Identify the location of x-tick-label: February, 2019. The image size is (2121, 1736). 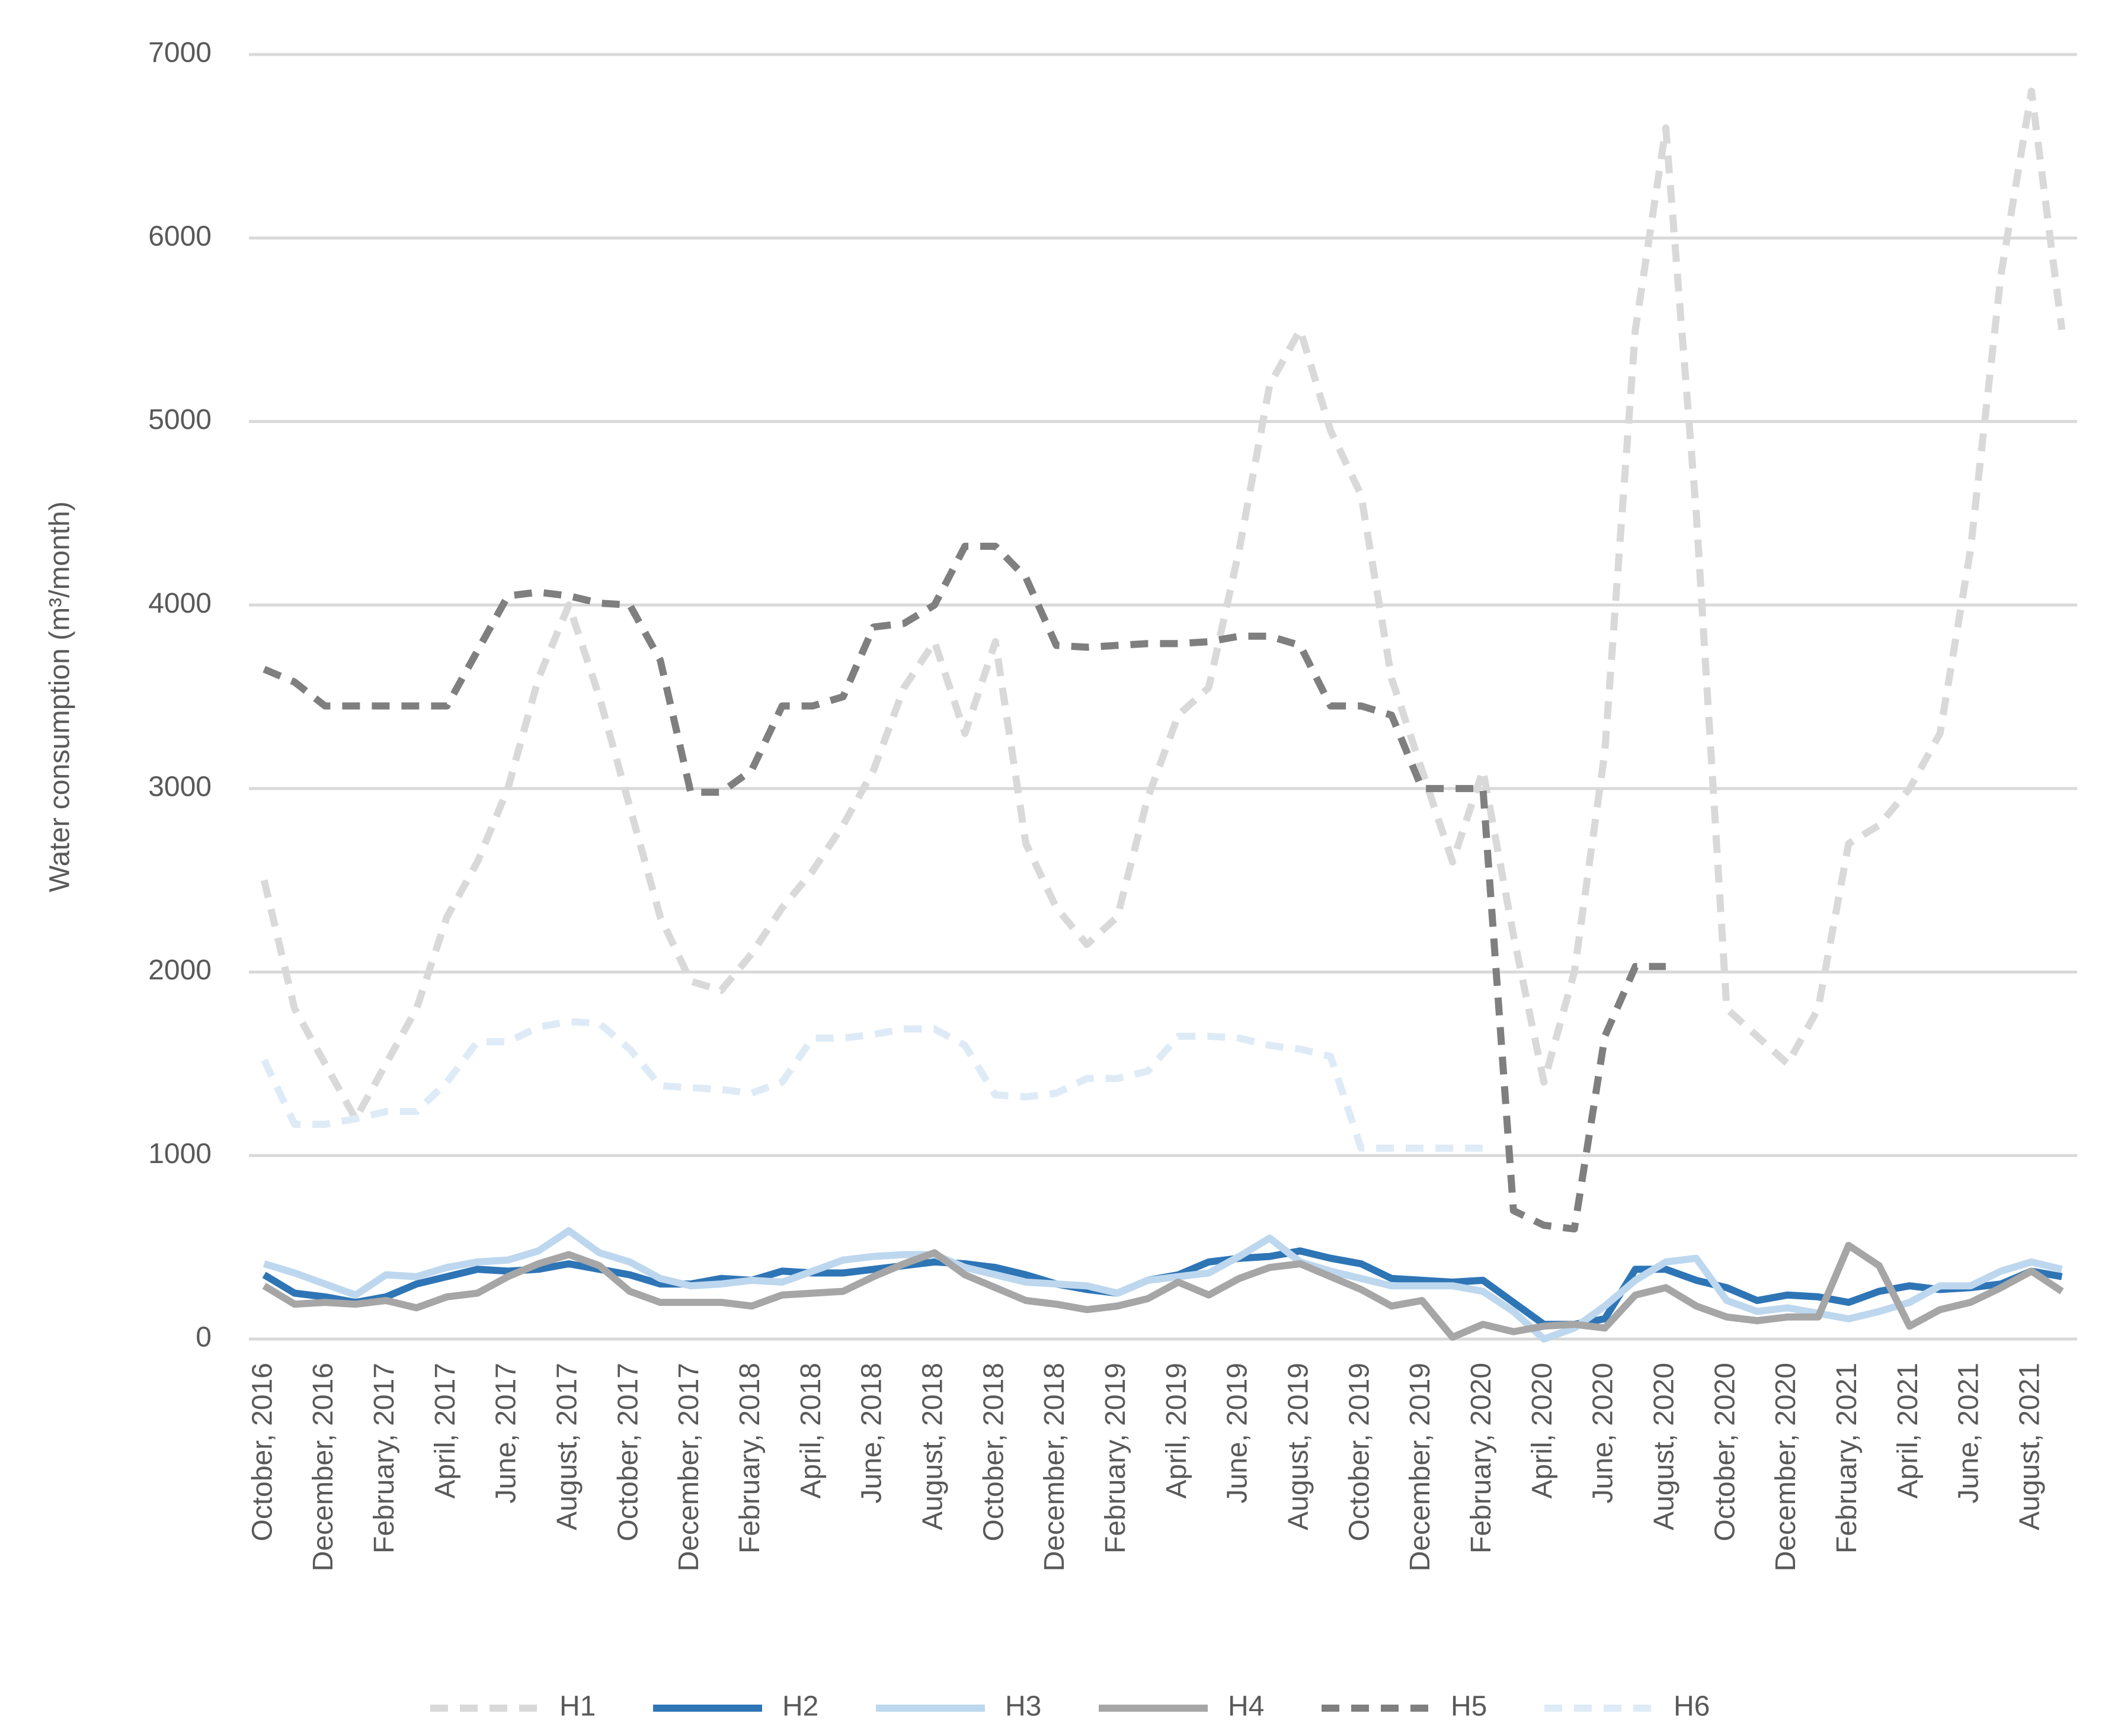
(1115, 1458).